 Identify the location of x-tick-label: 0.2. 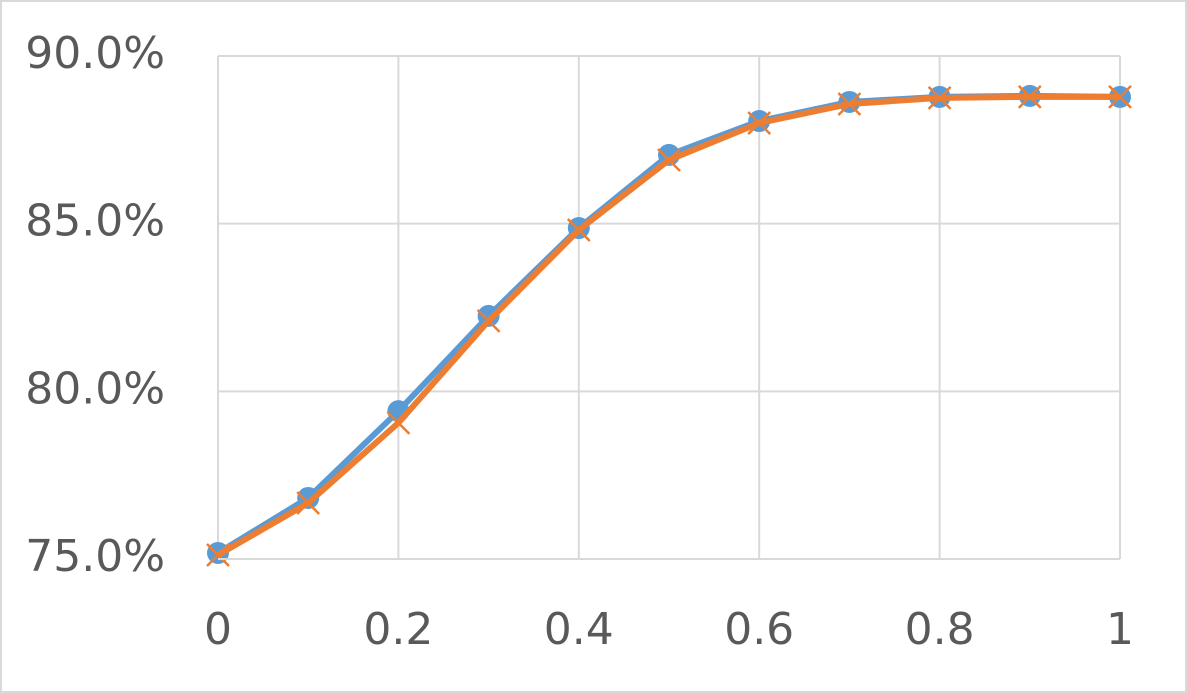
(398, 629).